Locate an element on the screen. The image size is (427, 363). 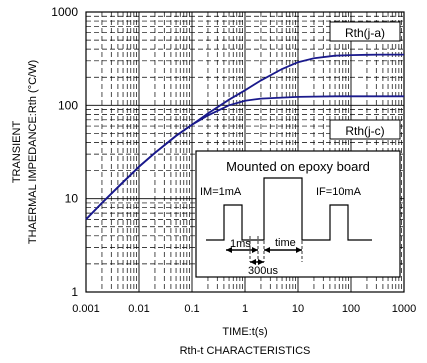
dim-label-300us: 300us is located at coordinates (263, 271).